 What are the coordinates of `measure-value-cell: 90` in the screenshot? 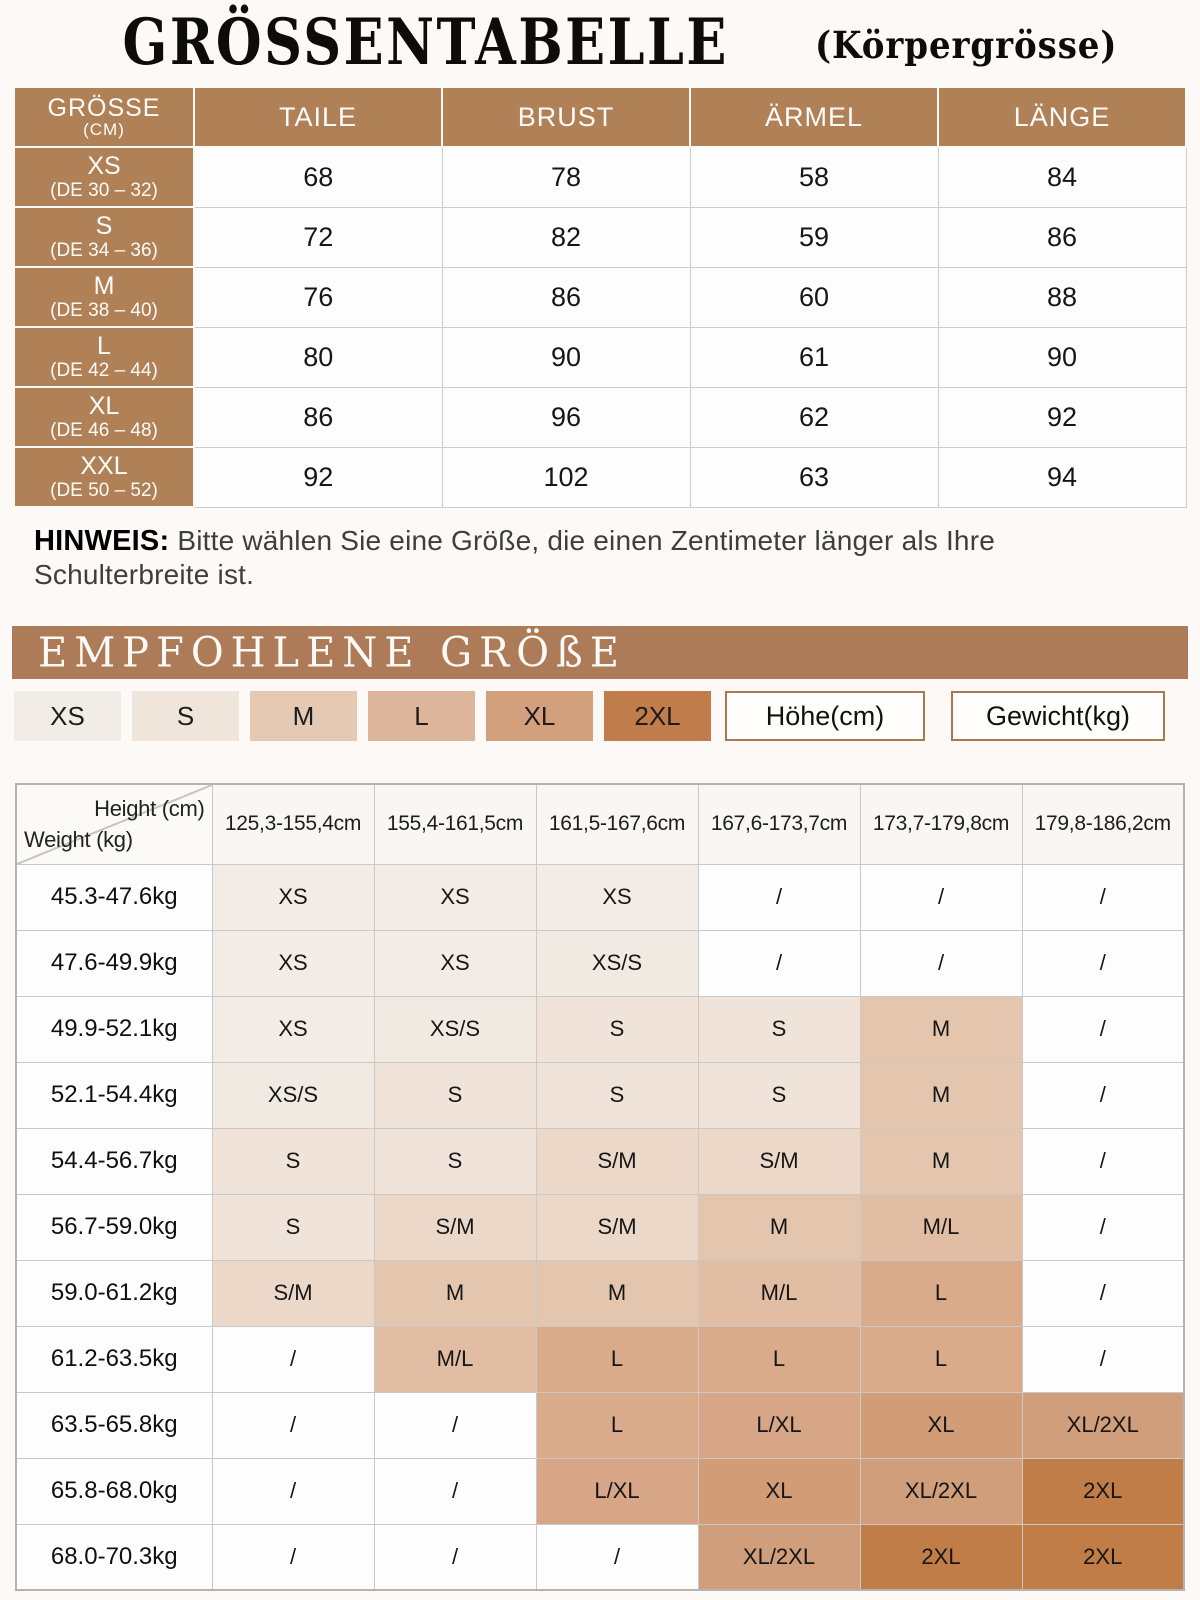 It's located at (1062, 357).